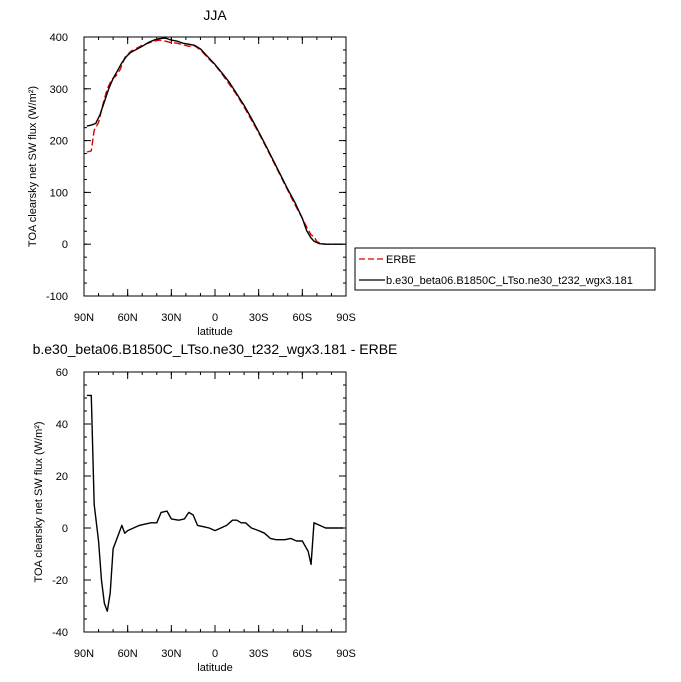  What do you see at coordinates (59, 90) in the screenshot?
I see `y-tick-label: 300` at bounding box center [59, 90].